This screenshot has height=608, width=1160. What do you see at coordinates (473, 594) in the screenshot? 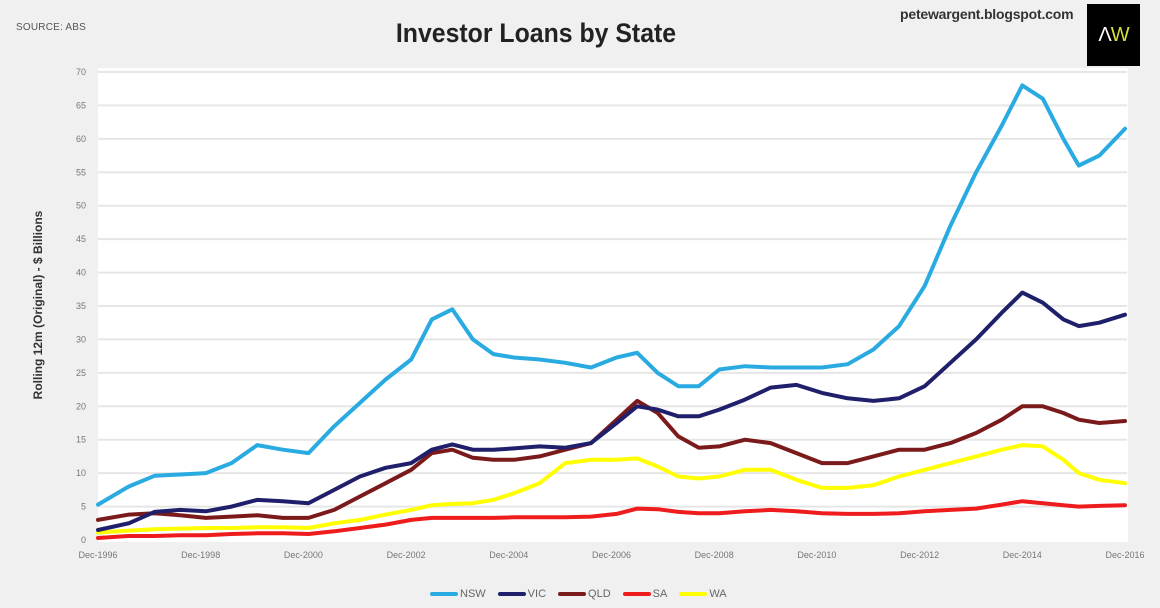
I see `legend-label: NSW` at bounding box center [473, 594].